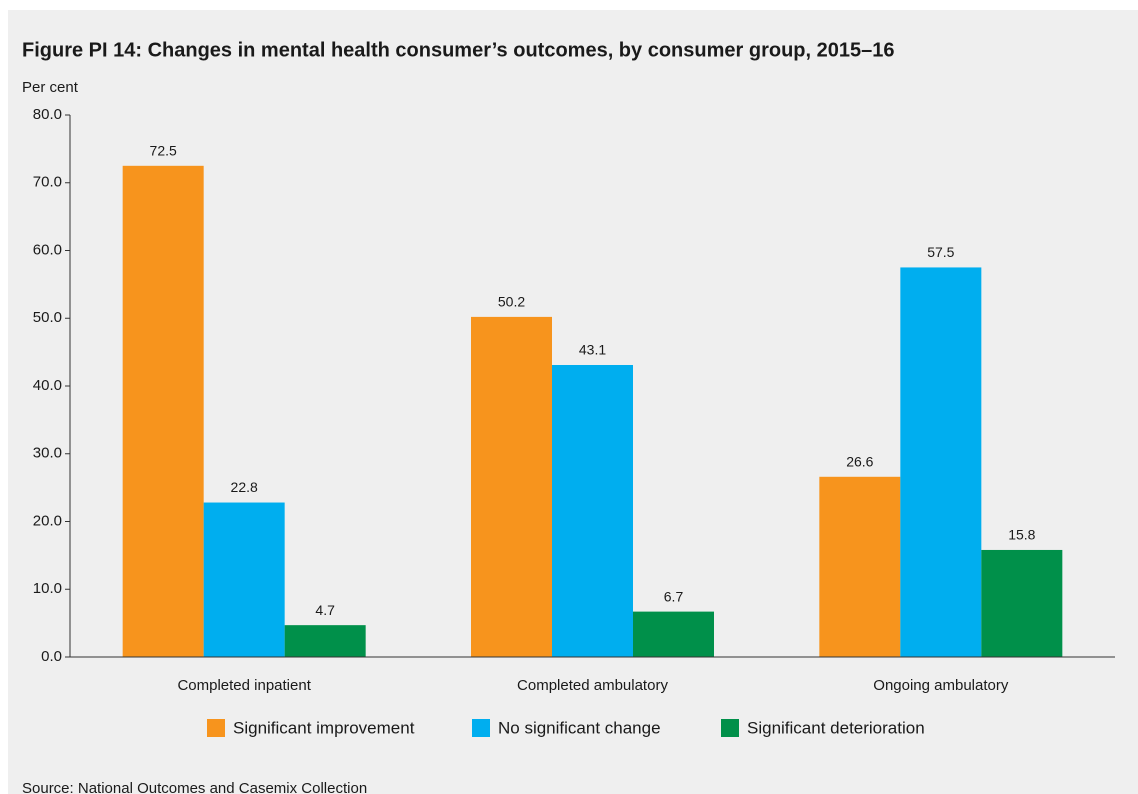 The height and width of the screenshot is (794, 1138). Describe the element at coordinates (859, 461) in the screenshot. I see `data-label: 26.6` at that location.